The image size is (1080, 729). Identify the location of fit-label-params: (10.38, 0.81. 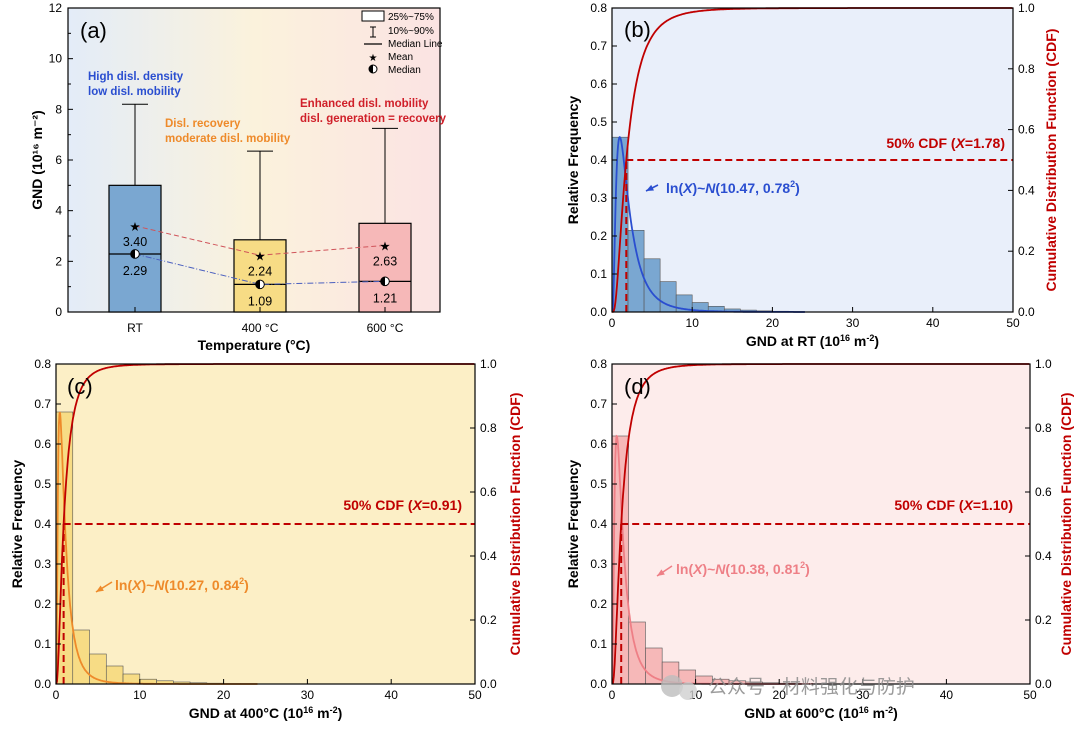
(762, 569).